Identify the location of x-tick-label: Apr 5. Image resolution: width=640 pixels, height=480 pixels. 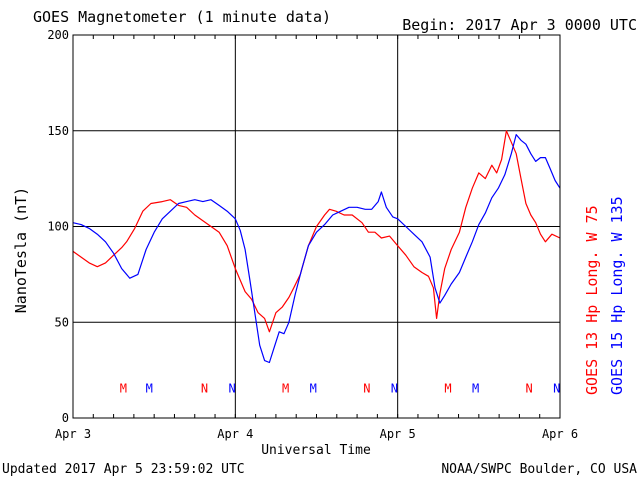
(398, 434).